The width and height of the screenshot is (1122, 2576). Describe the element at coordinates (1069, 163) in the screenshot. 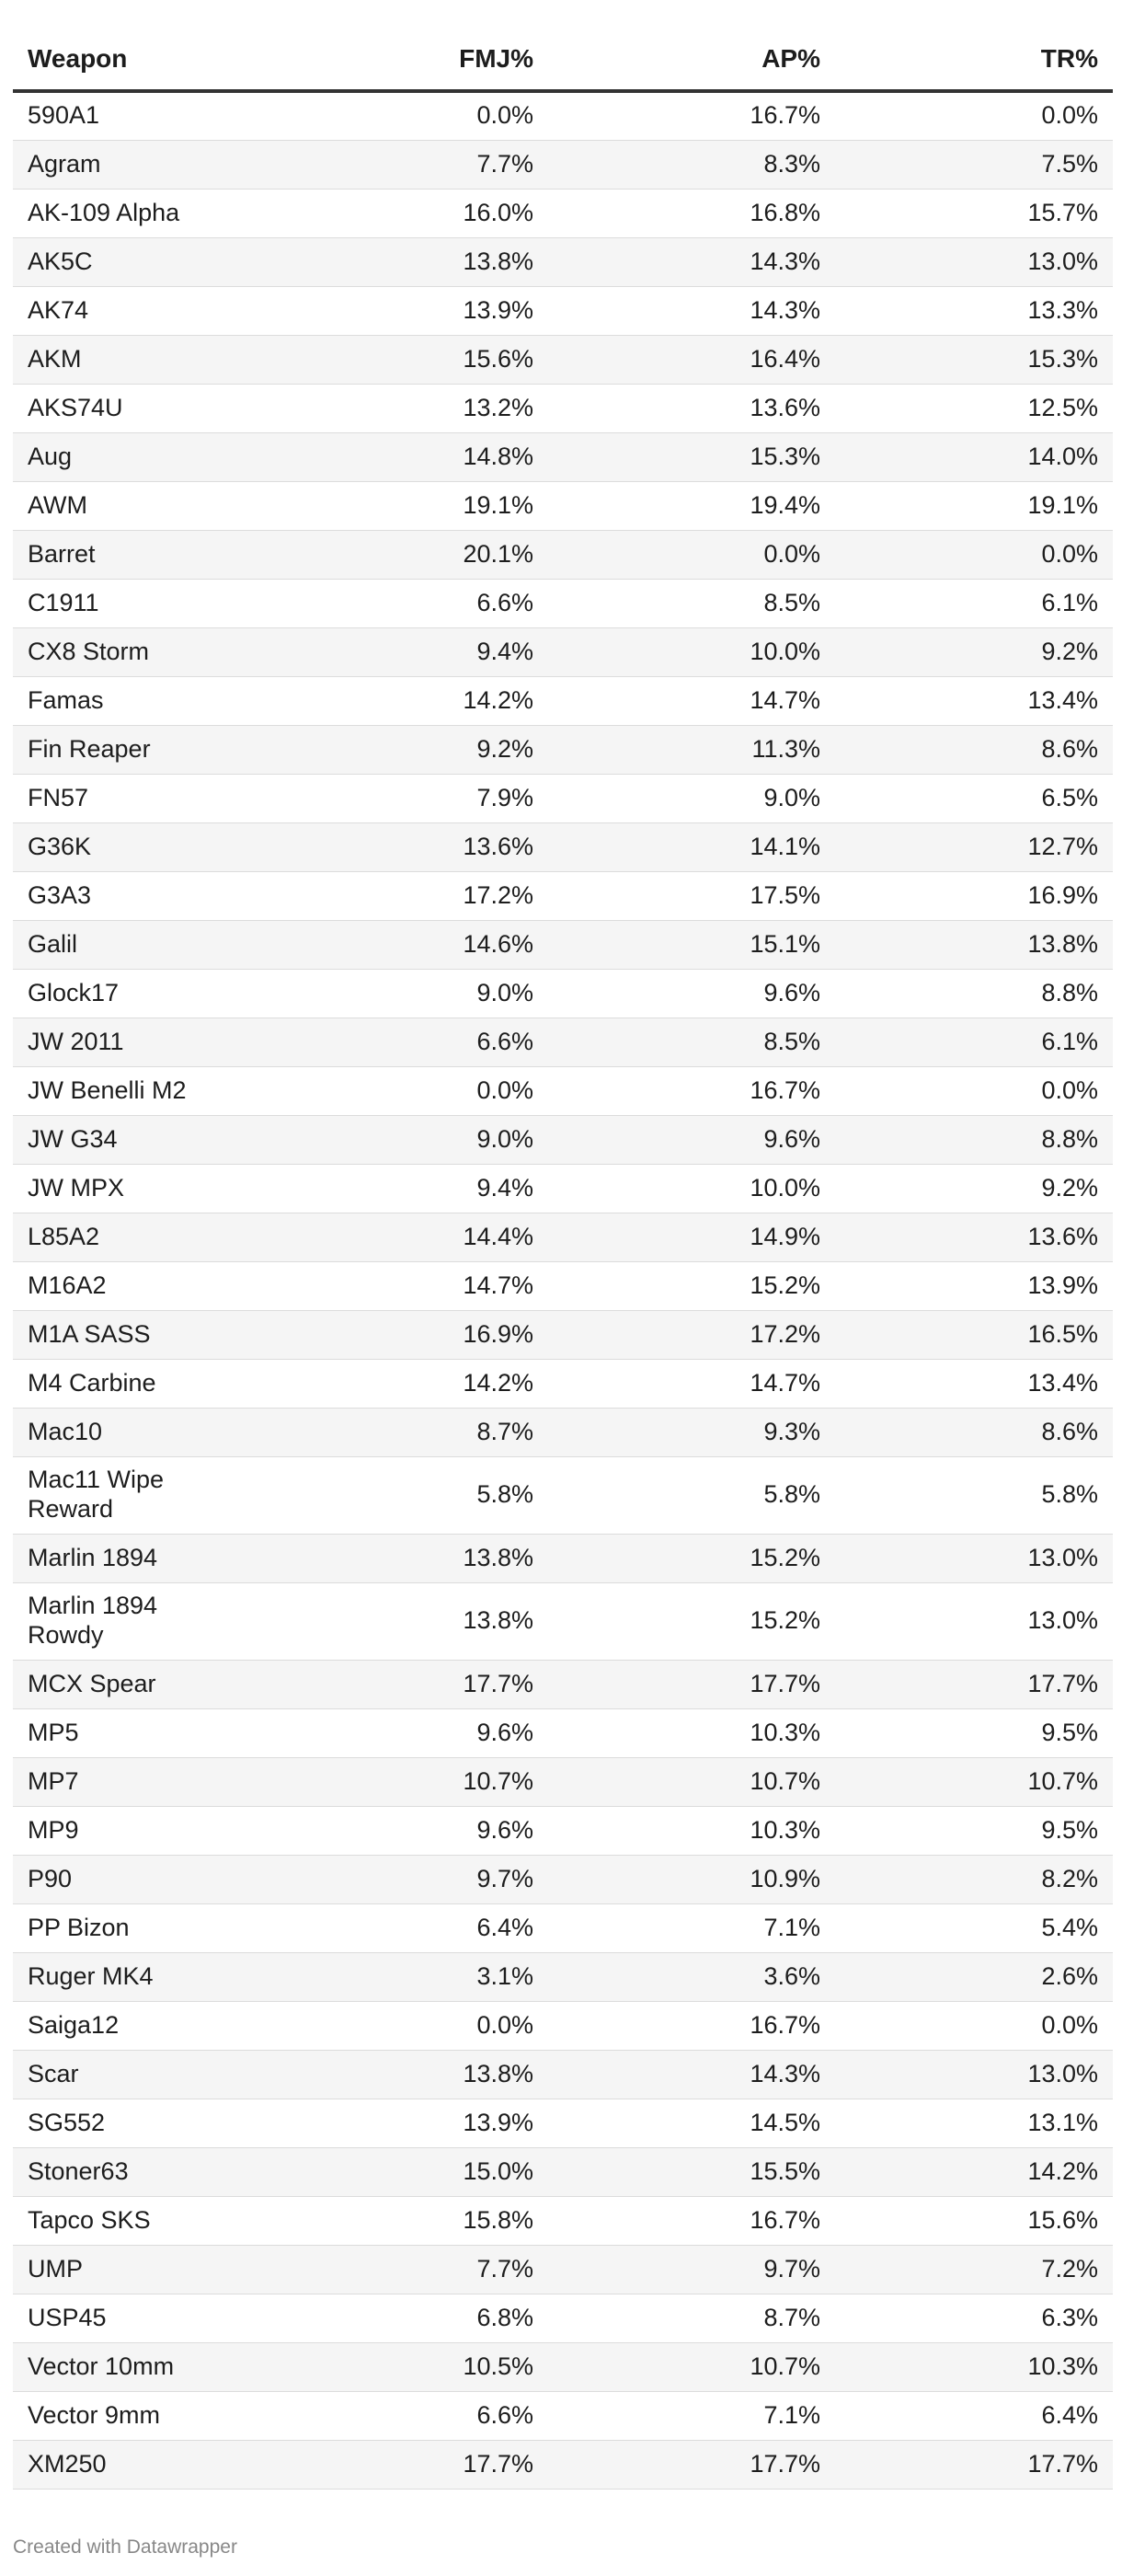

I see `cell-tr: 7.5%` at that location.